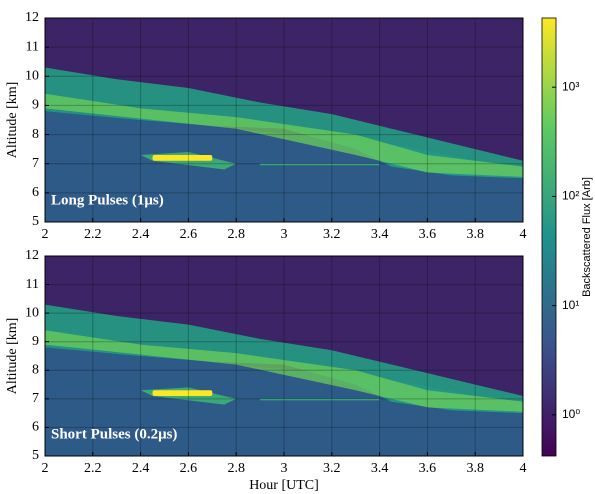 This screenshot has width=595, height=494. I want to click on colorbar: 10⁰ 10¹ 10² 10³ Backscattered Flux [Arb], so click(567, 237).